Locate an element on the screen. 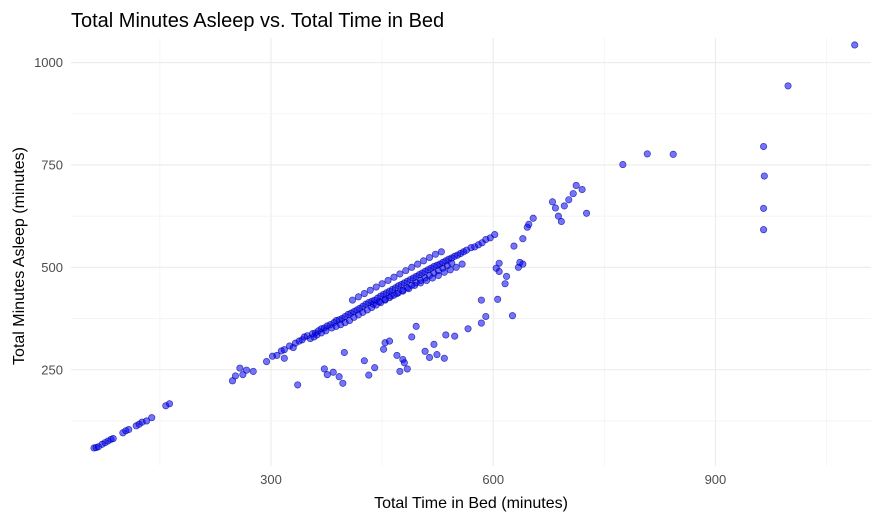 The height and width of the screenshot is (521, 882). y-axis-title: Total Minutes Asleep (minutes) is located at coordinates (19, 256).